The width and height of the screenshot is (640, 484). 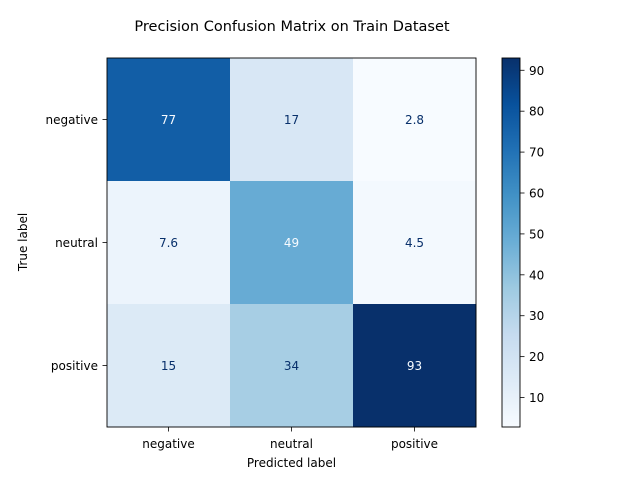 What do you see at coordinates (536, 153) in the screenshot?
I see `colorbar-tick-label: 70` at bounding box center [536, 153].